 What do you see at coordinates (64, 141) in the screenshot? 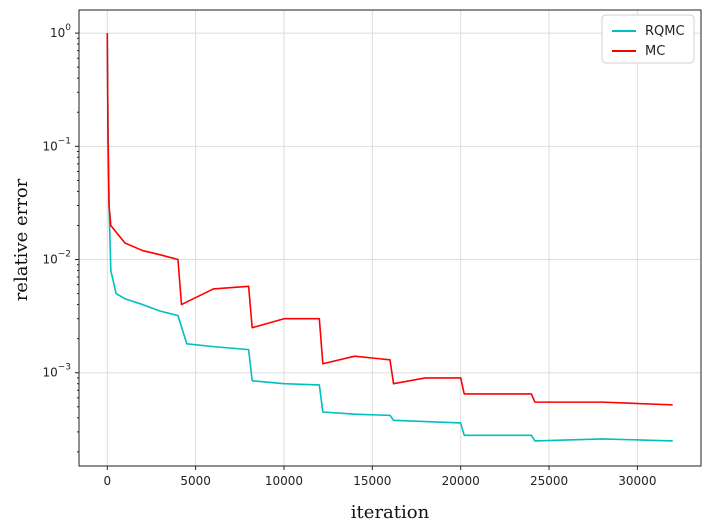
I see `y-tick-exponent: −1` at bounding box center [64, 141].